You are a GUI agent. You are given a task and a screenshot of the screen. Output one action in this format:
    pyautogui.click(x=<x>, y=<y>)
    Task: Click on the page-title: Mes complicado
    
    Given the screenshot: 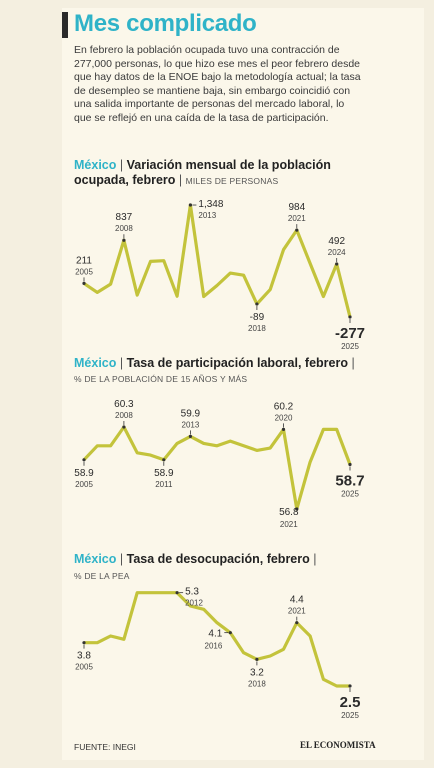 What is the action you would take?
    pyautogui.click(x=165, y=23)
    